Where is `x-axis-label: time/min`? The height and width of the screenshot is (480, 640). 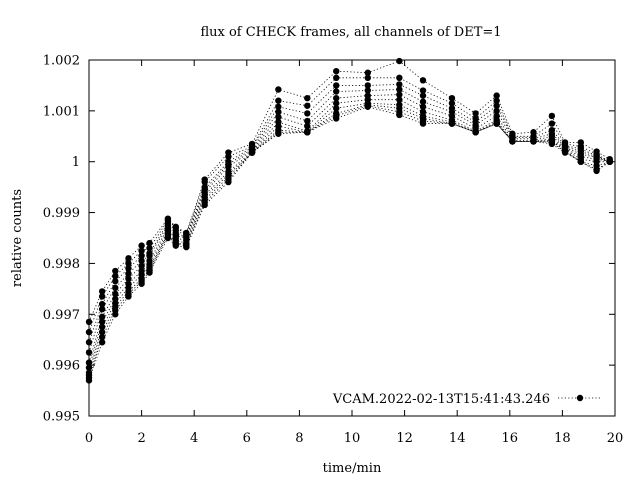
x-axis-label: time/min is located at coordinates (352, 468).